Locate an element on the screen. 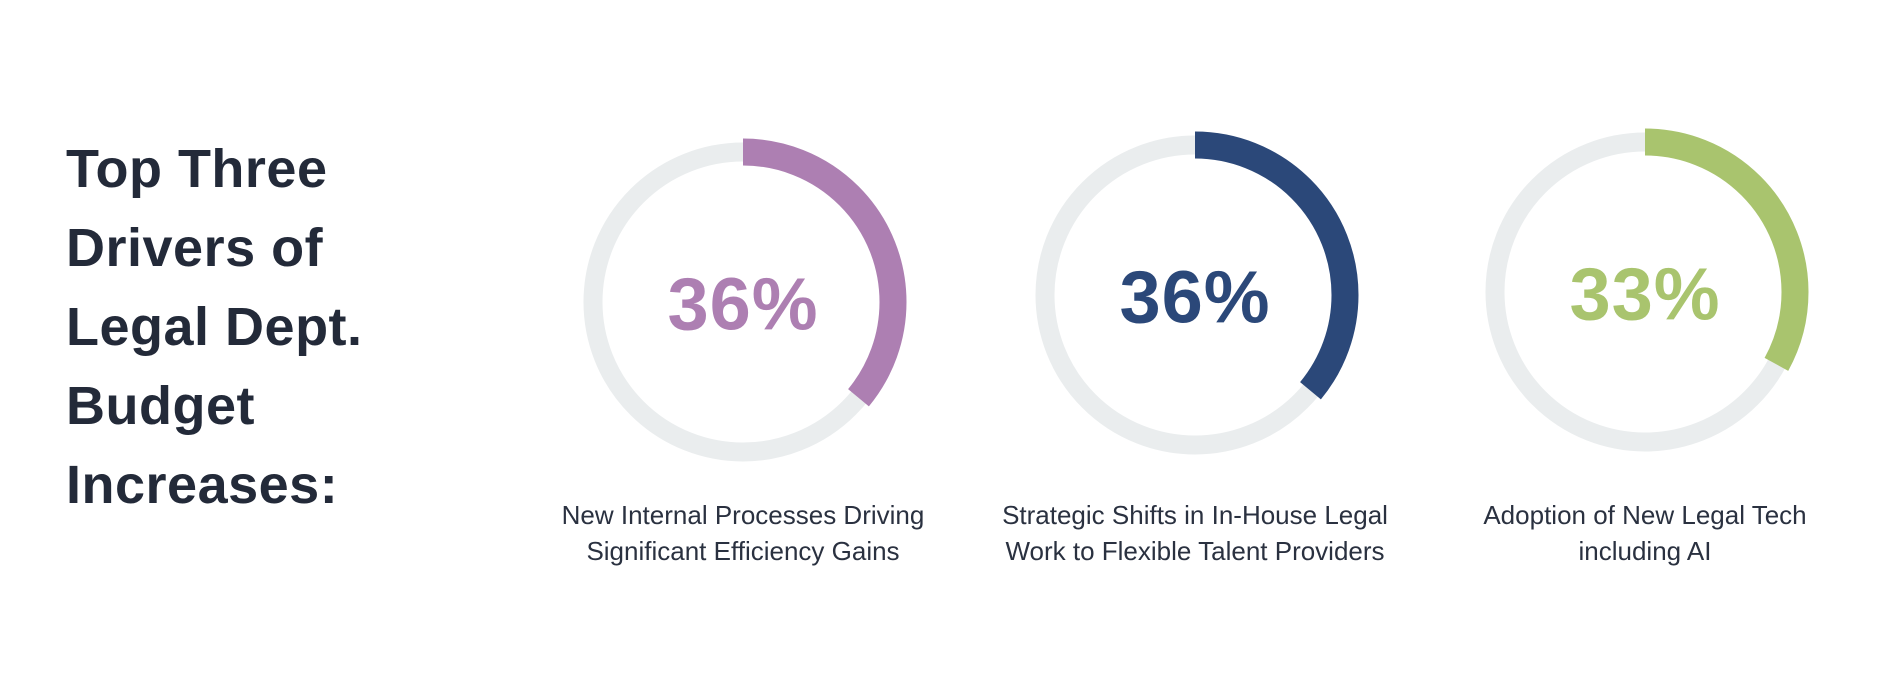  page-title-line: Increases: is located at coordinates (202, 485).